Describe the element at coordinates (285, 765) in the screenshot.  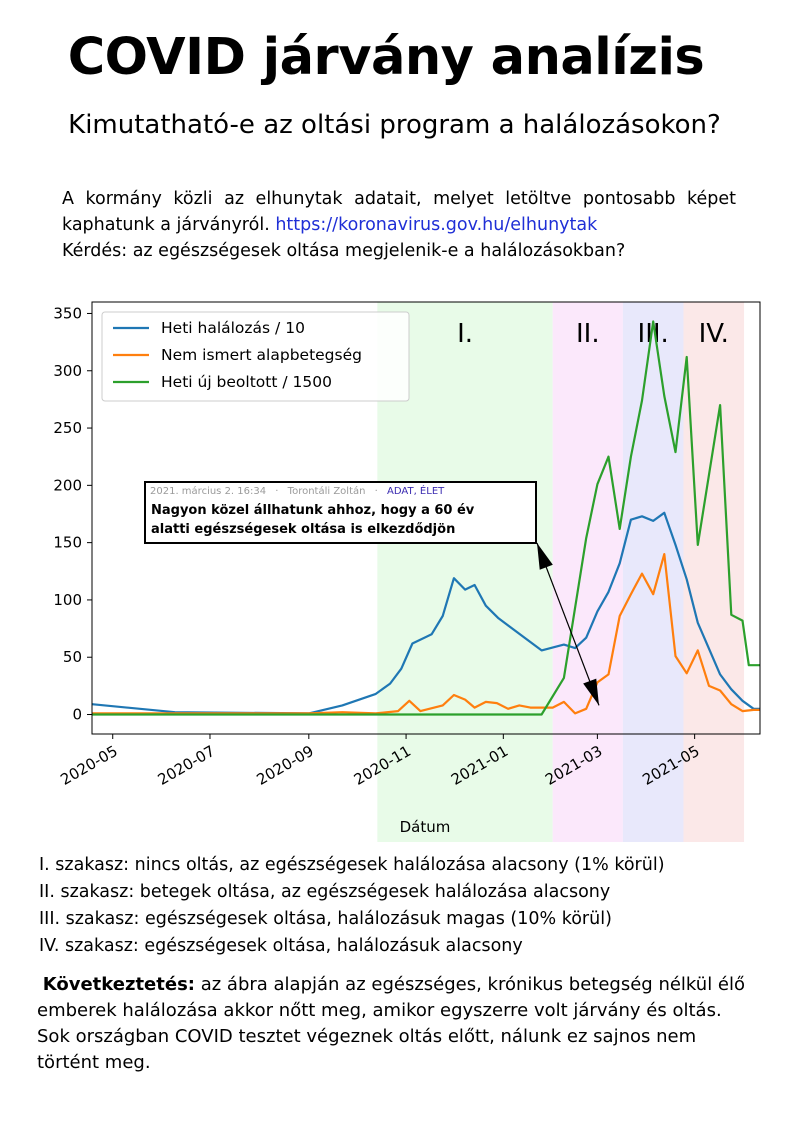
I see `x-tick-label: 2020-09` at that location.